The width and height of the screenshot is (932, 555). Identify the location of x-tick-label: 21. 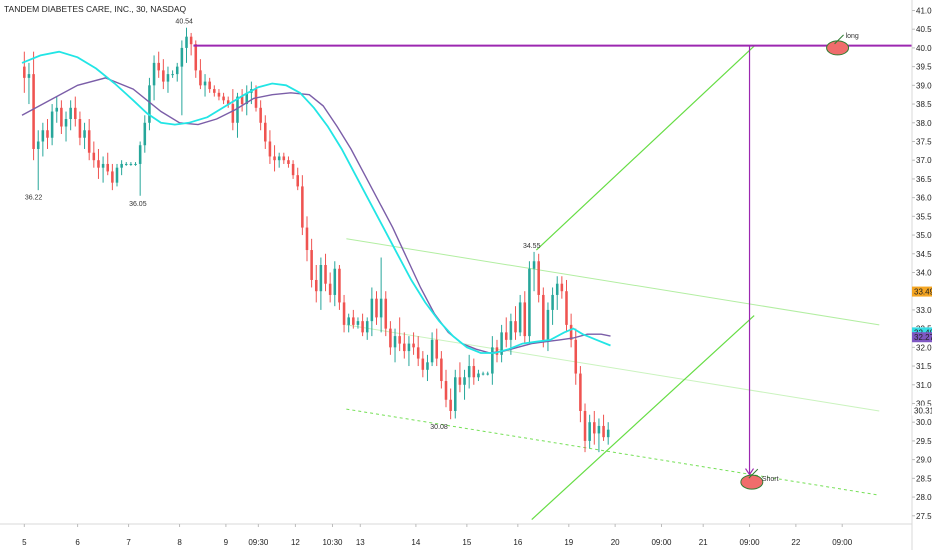
(703, 542).